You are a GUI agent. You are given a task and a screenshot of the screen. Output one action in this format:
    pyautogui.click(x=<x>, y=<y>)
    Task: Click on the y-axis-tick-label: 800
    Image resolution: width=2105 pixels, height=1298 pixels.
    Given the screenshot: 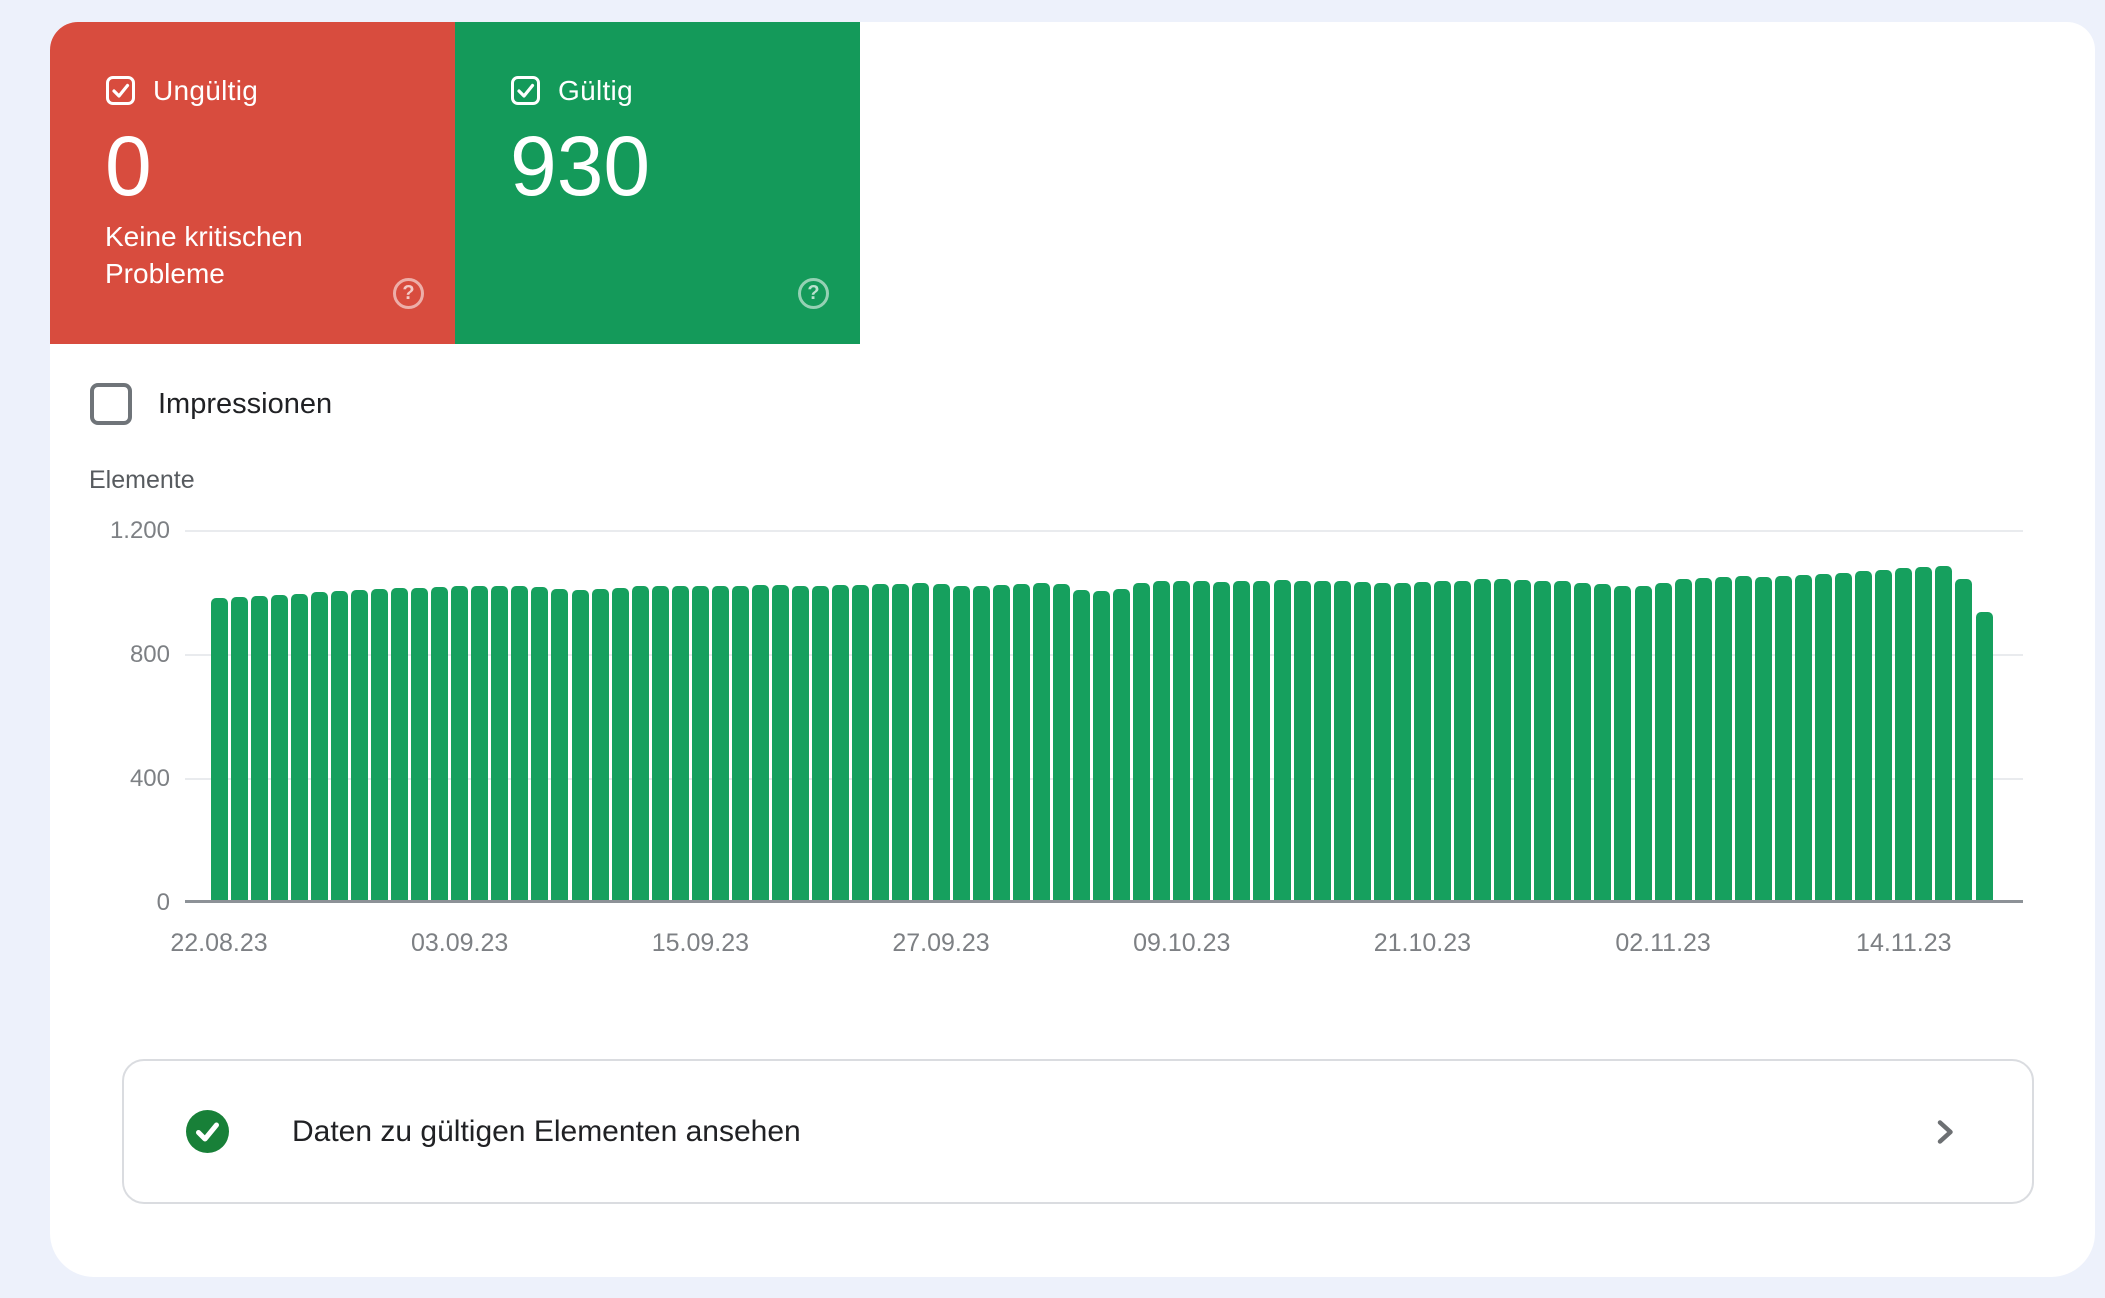 What is the action you would take?
    pyautogui.click(x=149, y=654)
    